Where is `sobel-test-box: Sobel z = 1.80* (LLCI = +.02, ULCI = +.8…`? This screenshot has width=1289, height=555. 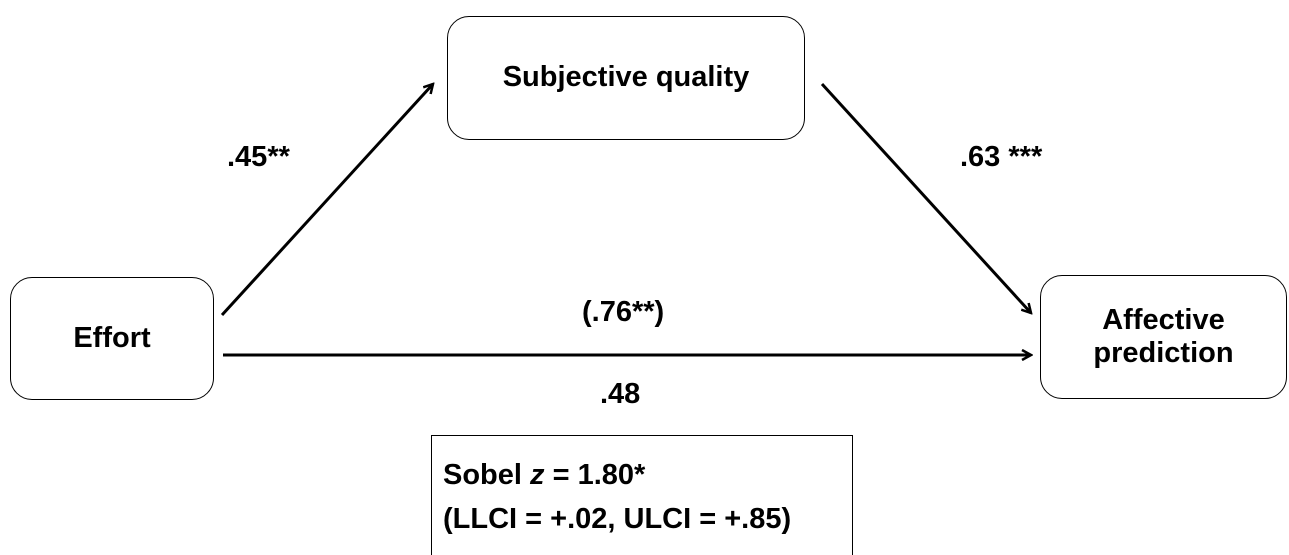
sobel-test-box: Sobel z = 1.80* (LLCI = +.02, ULCI = +.8… is located at coordinates (642, 495).